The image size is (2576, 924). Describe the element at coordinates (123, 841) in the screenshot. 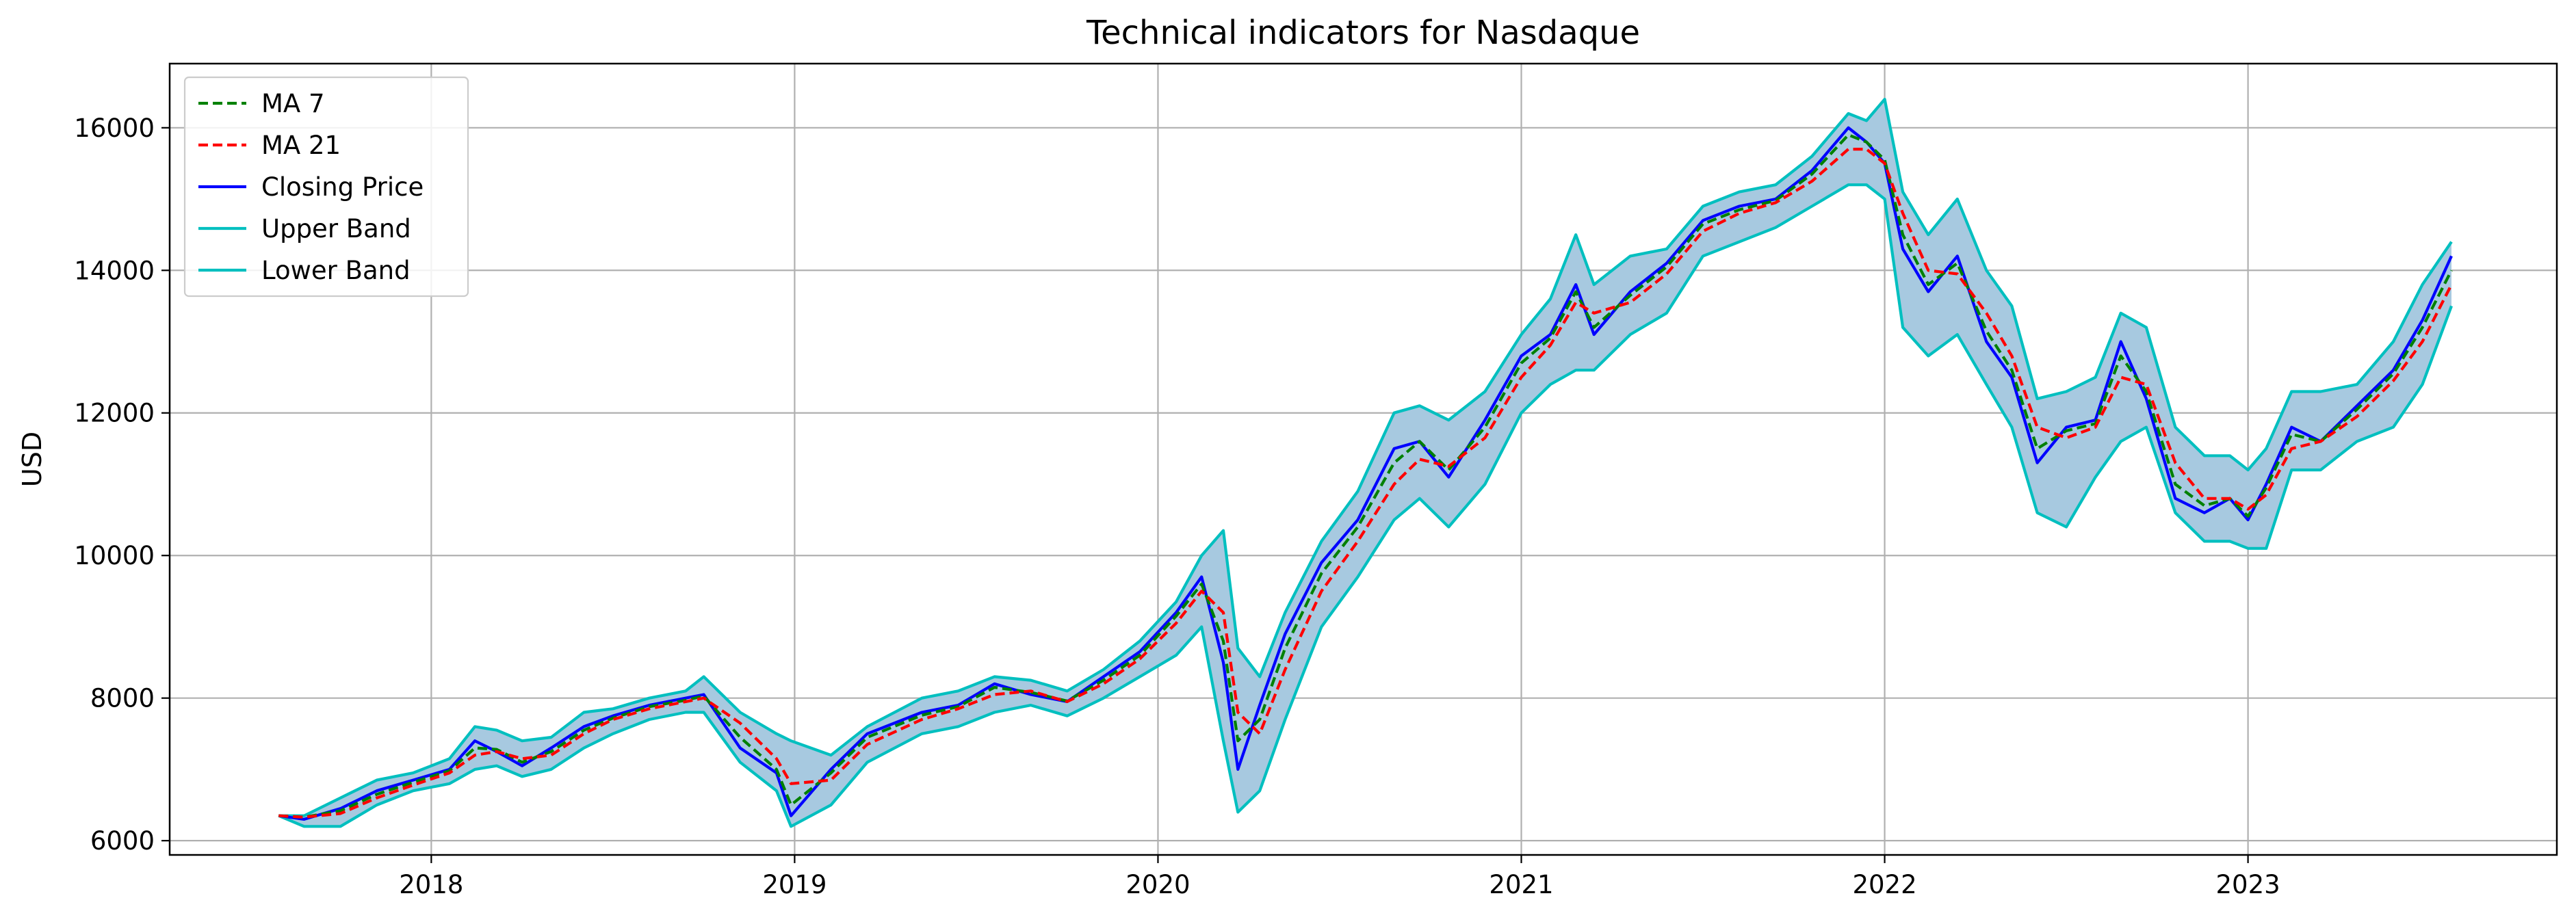

I see `y-tick-label: 6000` at that location.